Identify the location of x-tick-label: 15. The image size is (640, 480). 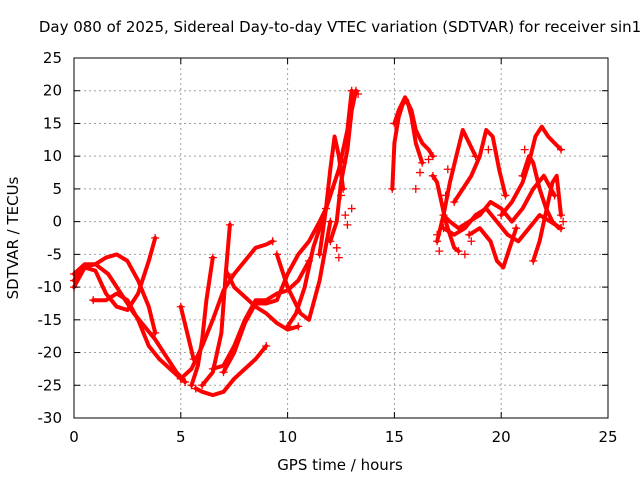
(394, 437).